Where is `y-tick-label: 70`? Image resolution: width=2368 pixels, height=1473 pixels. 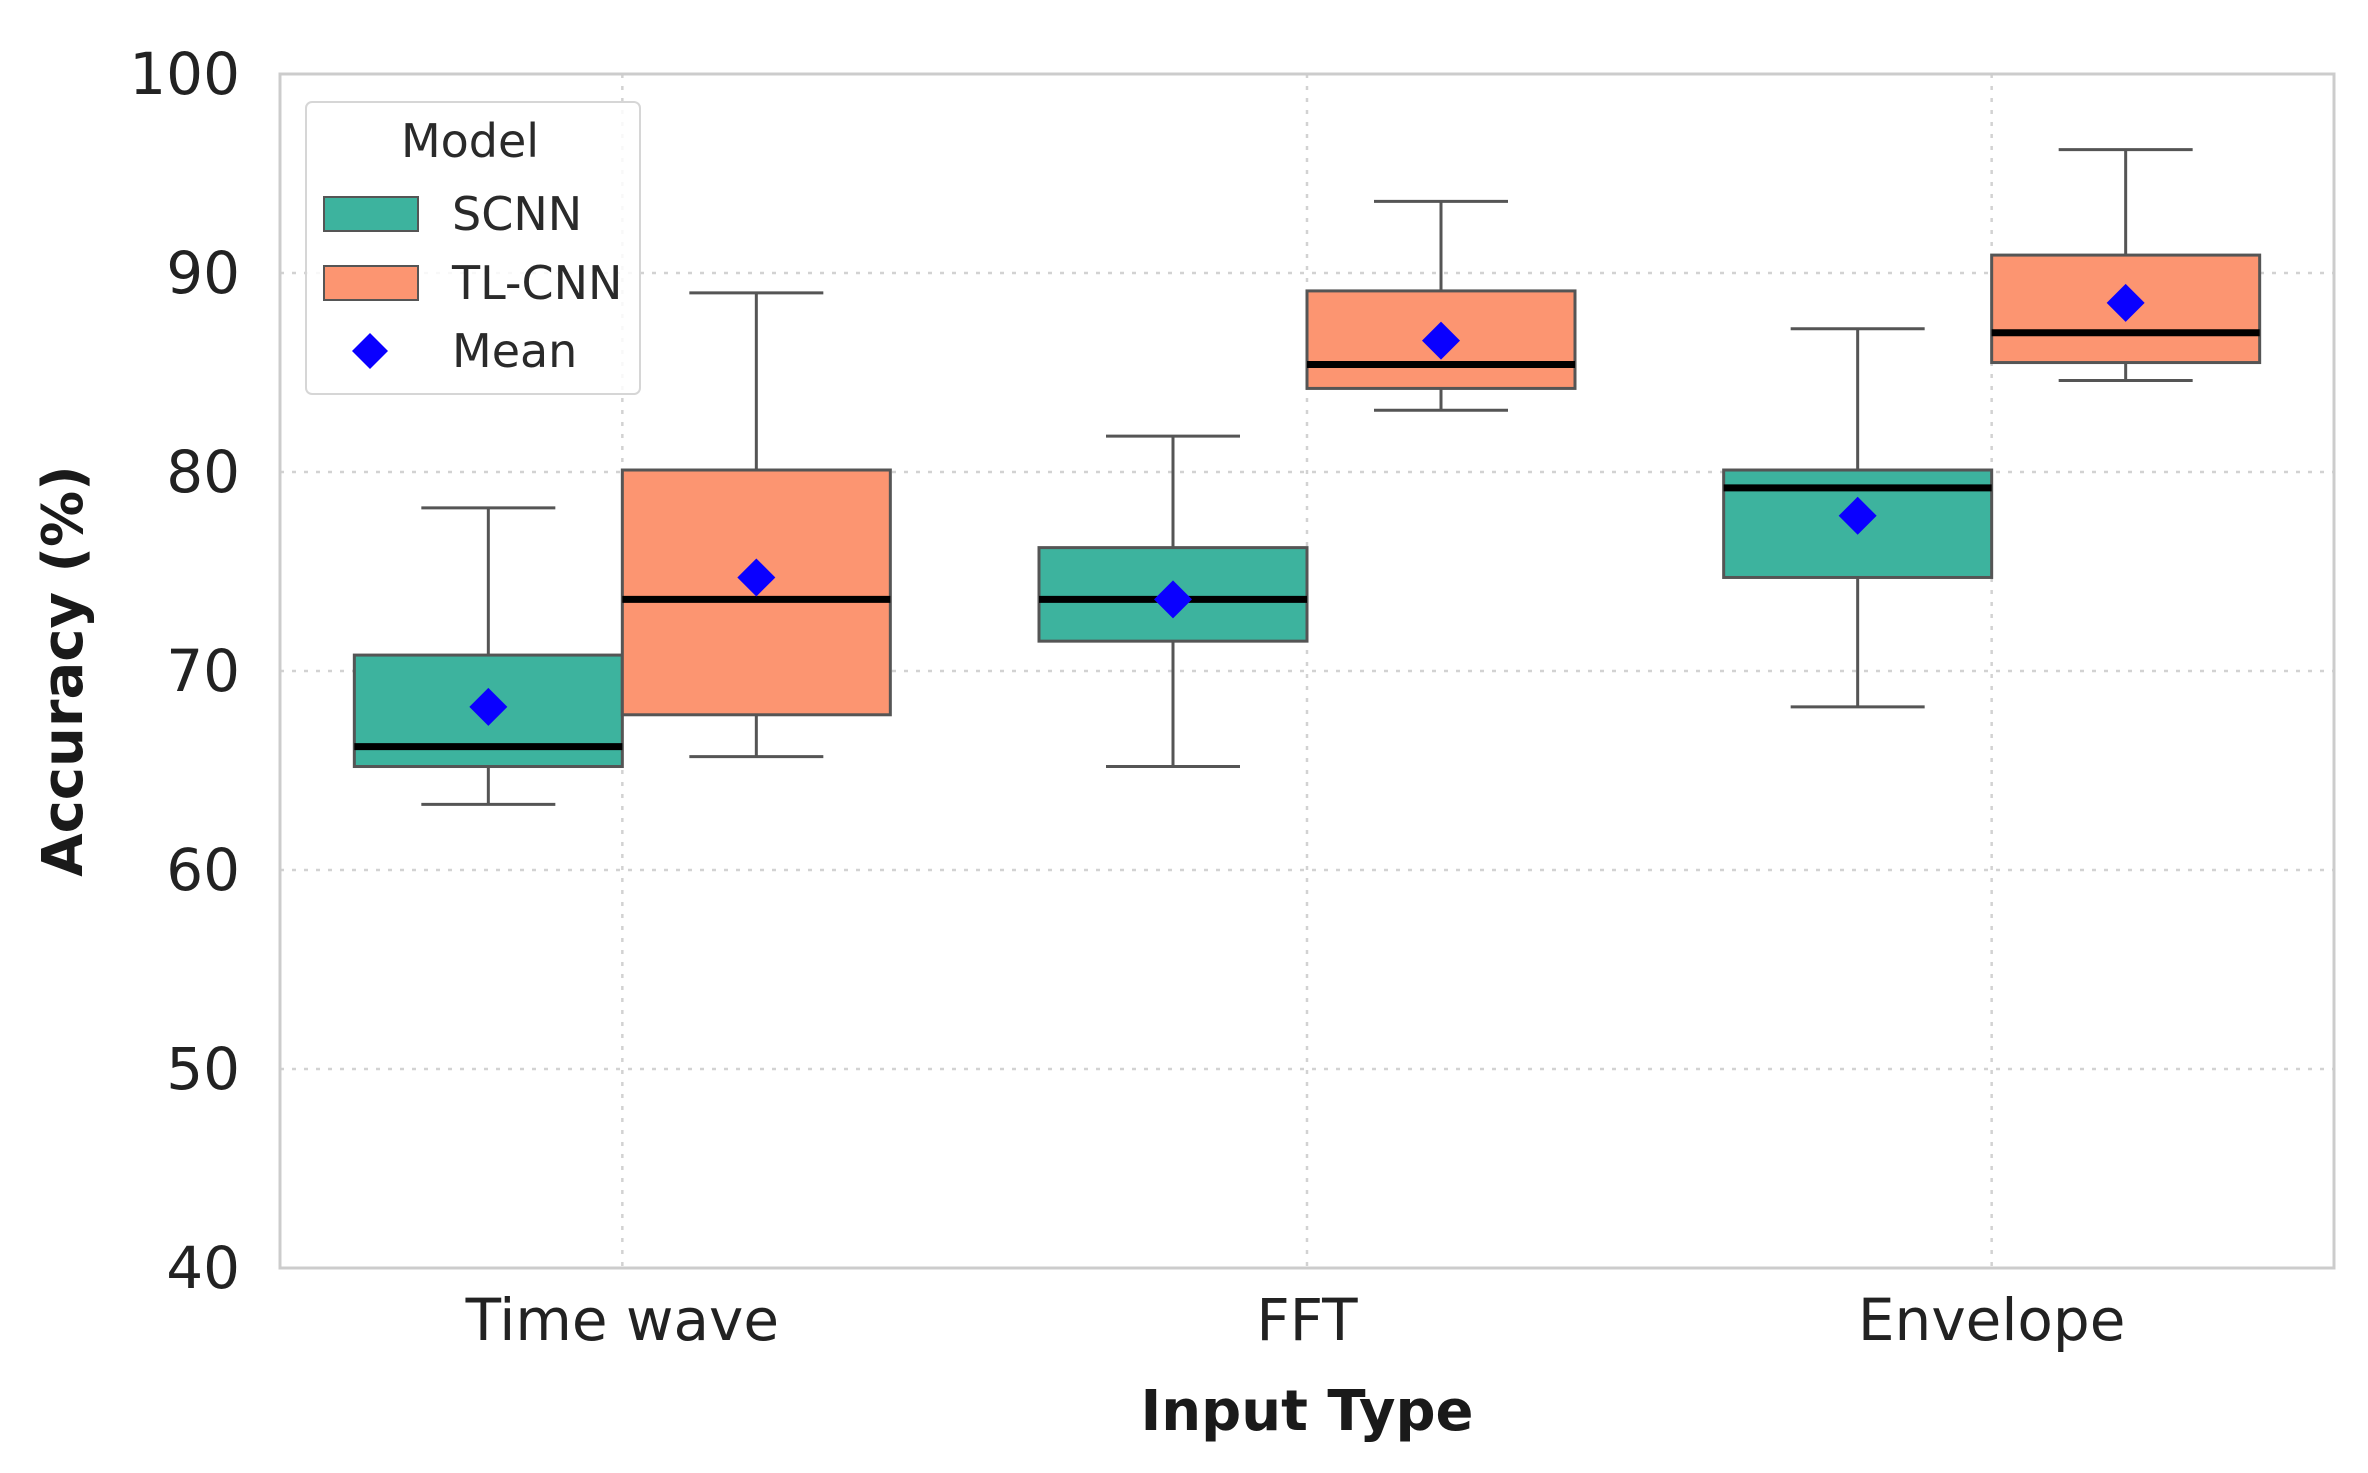
y-tick-label: 70 is located at coordinates (203, 671).